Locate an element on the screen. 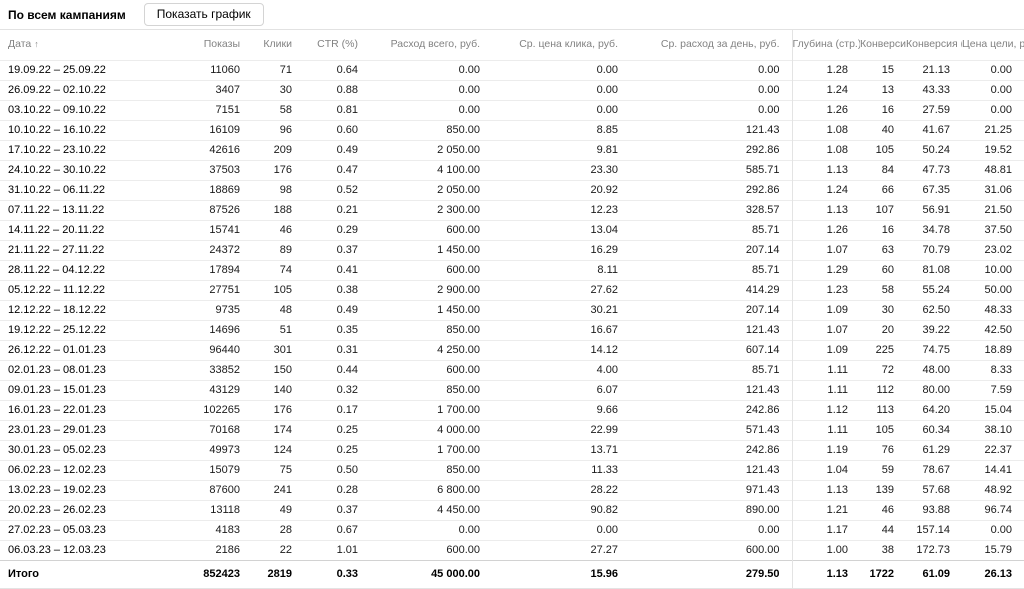 This screenshot has width=1024, height=589. cell-depth: 1.26 is located at coordinates (826, 230).